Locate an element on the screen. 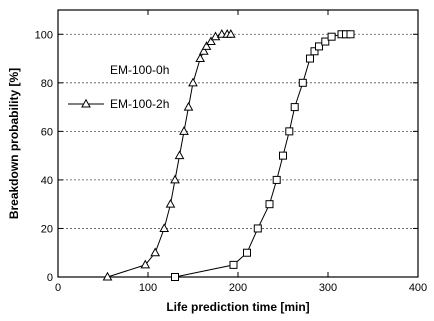  x-tick-label: 400 is located at coordinates (418, 288).